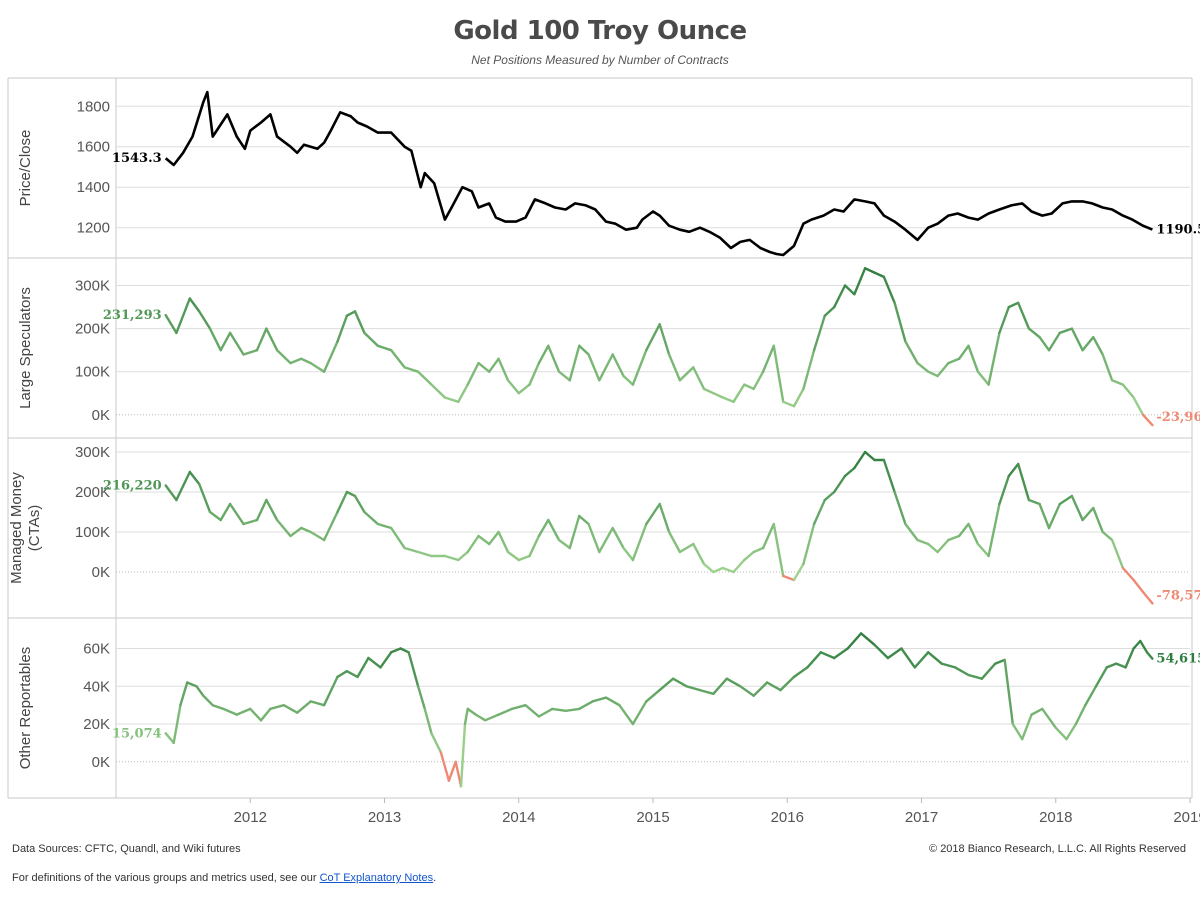 The image size is (1200, 900). Describe the element at coordinates (1186, 817) in the screenshot. I see `x-tick-label: 2019` at that location.